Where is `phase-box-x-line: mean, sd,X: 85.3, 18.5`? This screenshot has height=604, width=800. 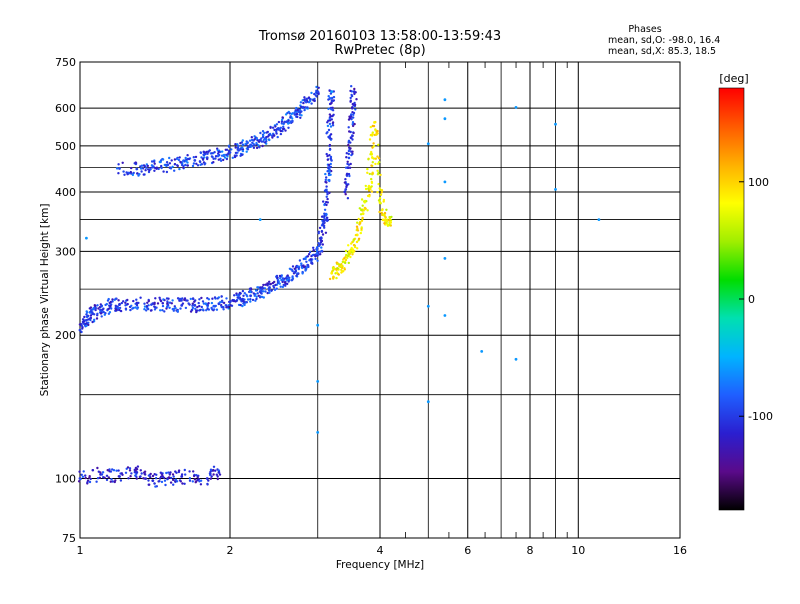 phase-box-x-line: mean, sd,X: 85.3, 18.5 is located at coordinates (662, 51).